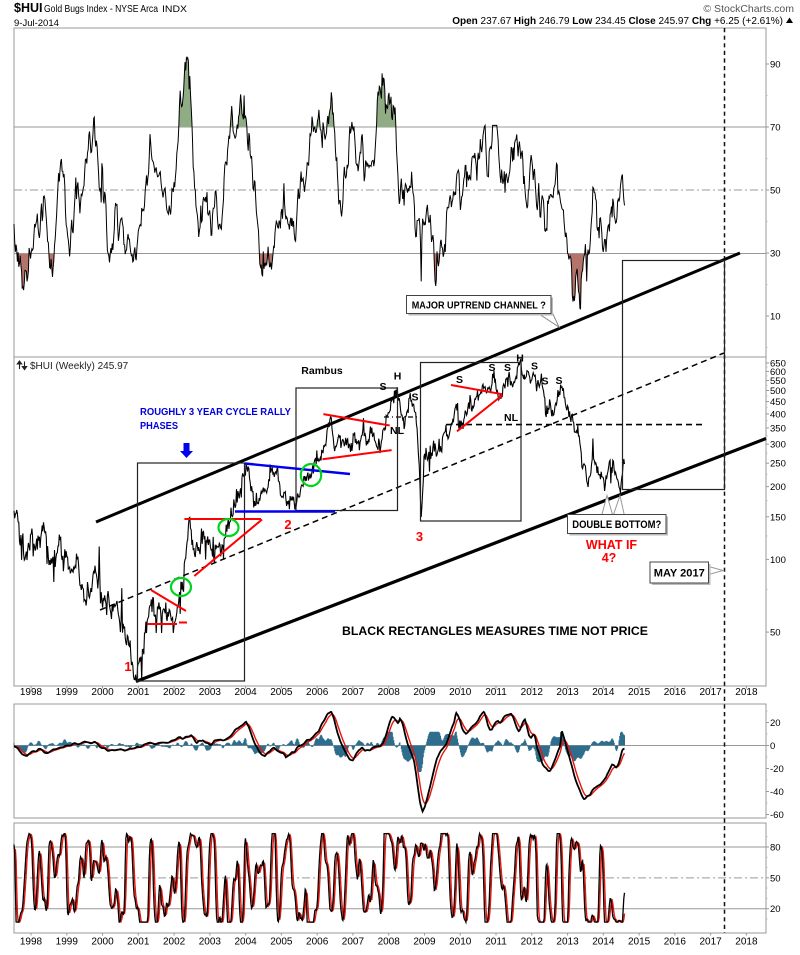 This screenshot has height=955, width=800. What do you see at coordinates (419, 536) in the screenshot?
I see `svg-text: 3` at bounding box center [419, 536].